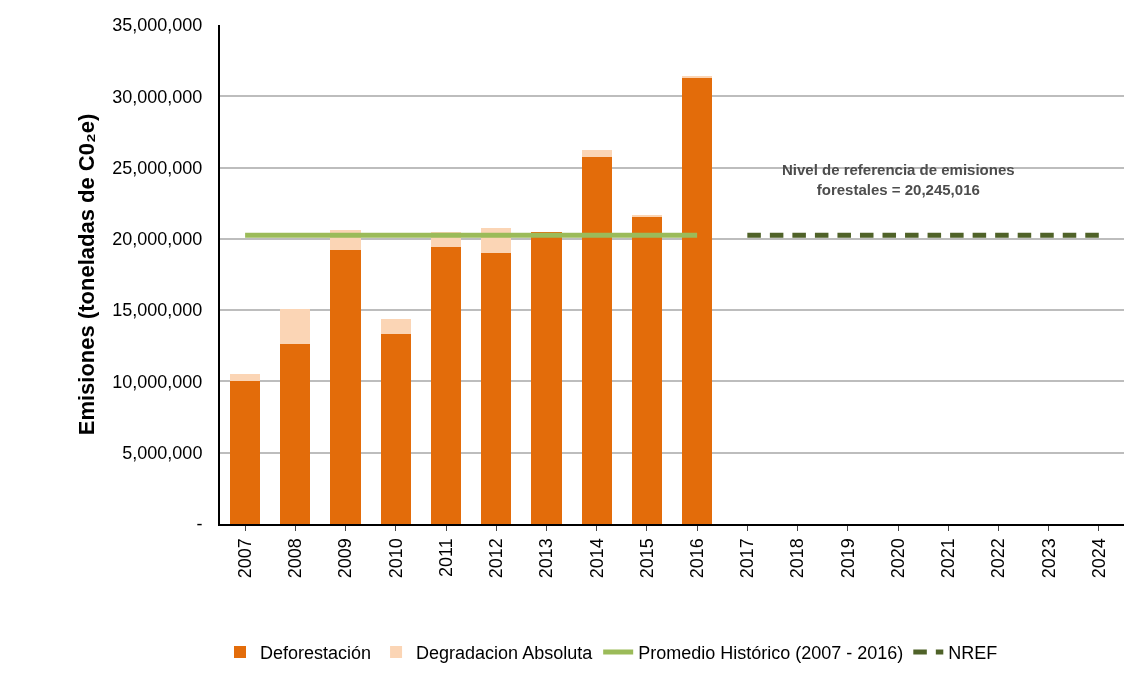  What do you see at coordinates (505, 653) in the screenshot?
I see `legend-label: Degradacion Absoluta` at bounding box center [505, 653].